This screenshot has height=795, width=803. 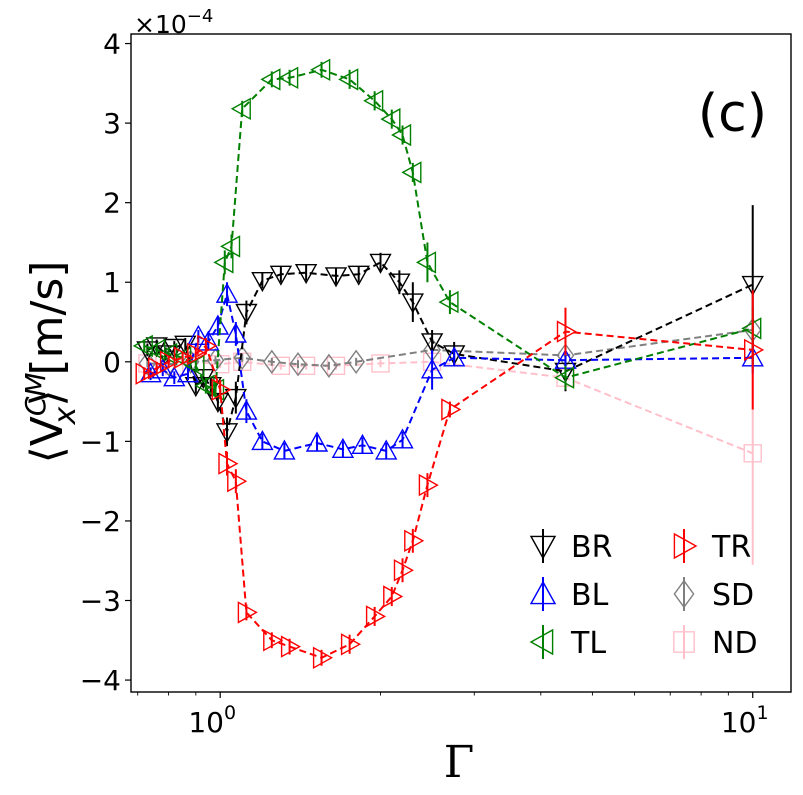 What do you see at coordinates (713, 595) in the screenshot?
I see `legend-item-sd: SD` at bounding box center [713, 595].